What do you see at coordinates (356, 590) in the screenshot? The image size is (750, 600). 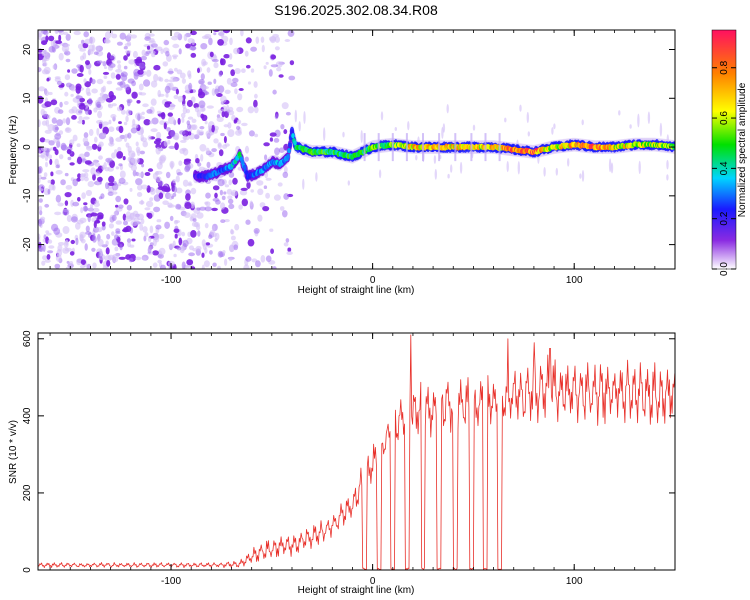 I see `snr-xlabel: Height of straight line (km)` at bounding box center [356, 590].